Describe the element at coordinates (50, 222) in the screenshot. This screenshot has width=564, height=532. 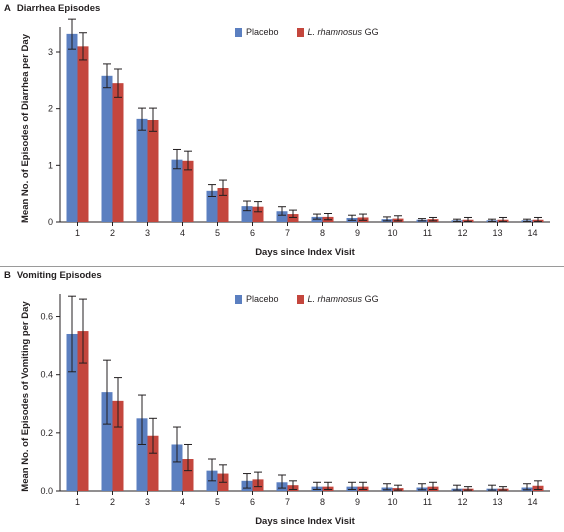
I see `y-tick-label: 0` at that location.